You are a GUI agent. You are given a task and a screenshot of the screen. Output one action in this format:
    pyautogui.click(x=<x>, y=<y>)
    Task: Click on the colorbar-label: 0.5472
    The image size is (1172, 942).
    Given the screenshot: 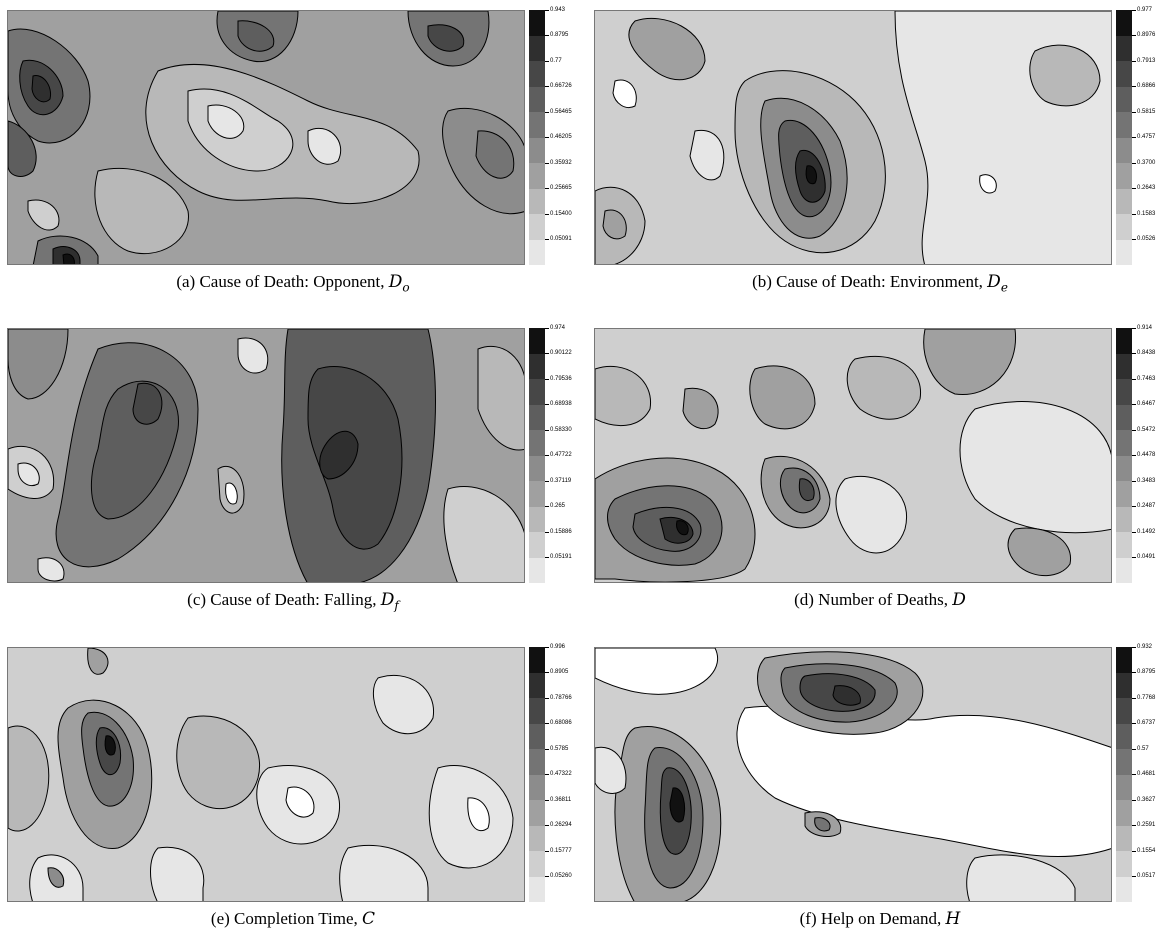 What is the action you would take?
    pyautogui.click(x=1146, y=430)
    